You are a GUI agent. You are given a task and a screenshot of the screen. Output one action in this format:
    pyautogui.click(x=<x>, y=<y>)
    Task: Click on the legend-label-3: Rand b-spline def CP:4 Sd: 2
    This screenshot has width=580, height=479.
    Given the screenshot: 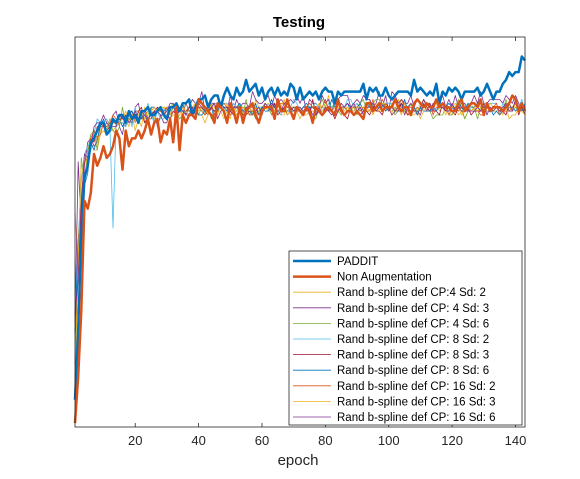 What is the action you would take?
    pyautogui.click(x=411, y=293)
    